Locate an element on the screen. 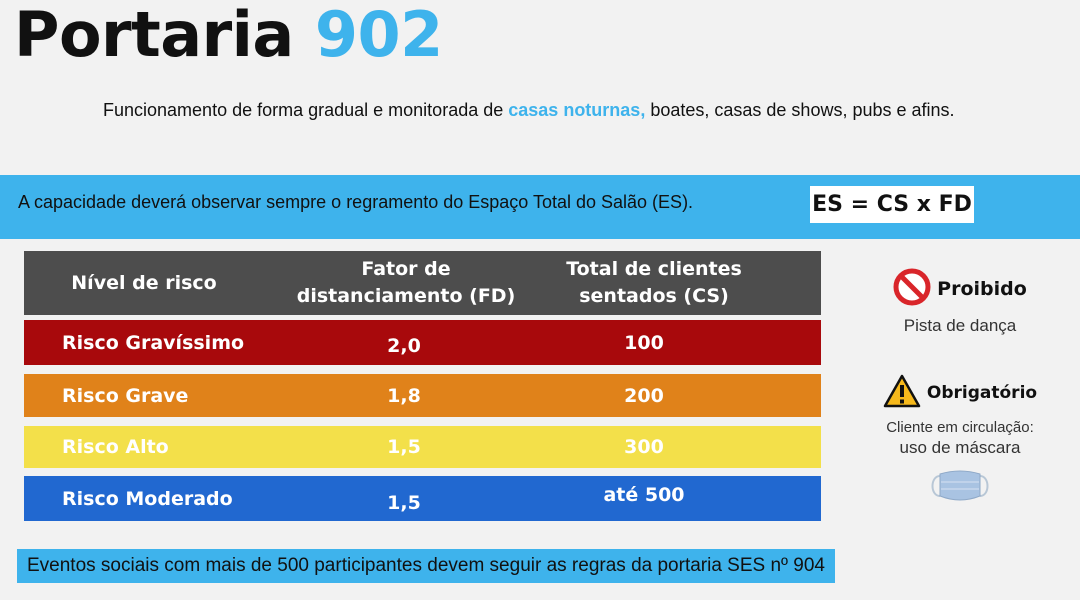  title-prefix: Portaria is located at coordinates (154, 35).